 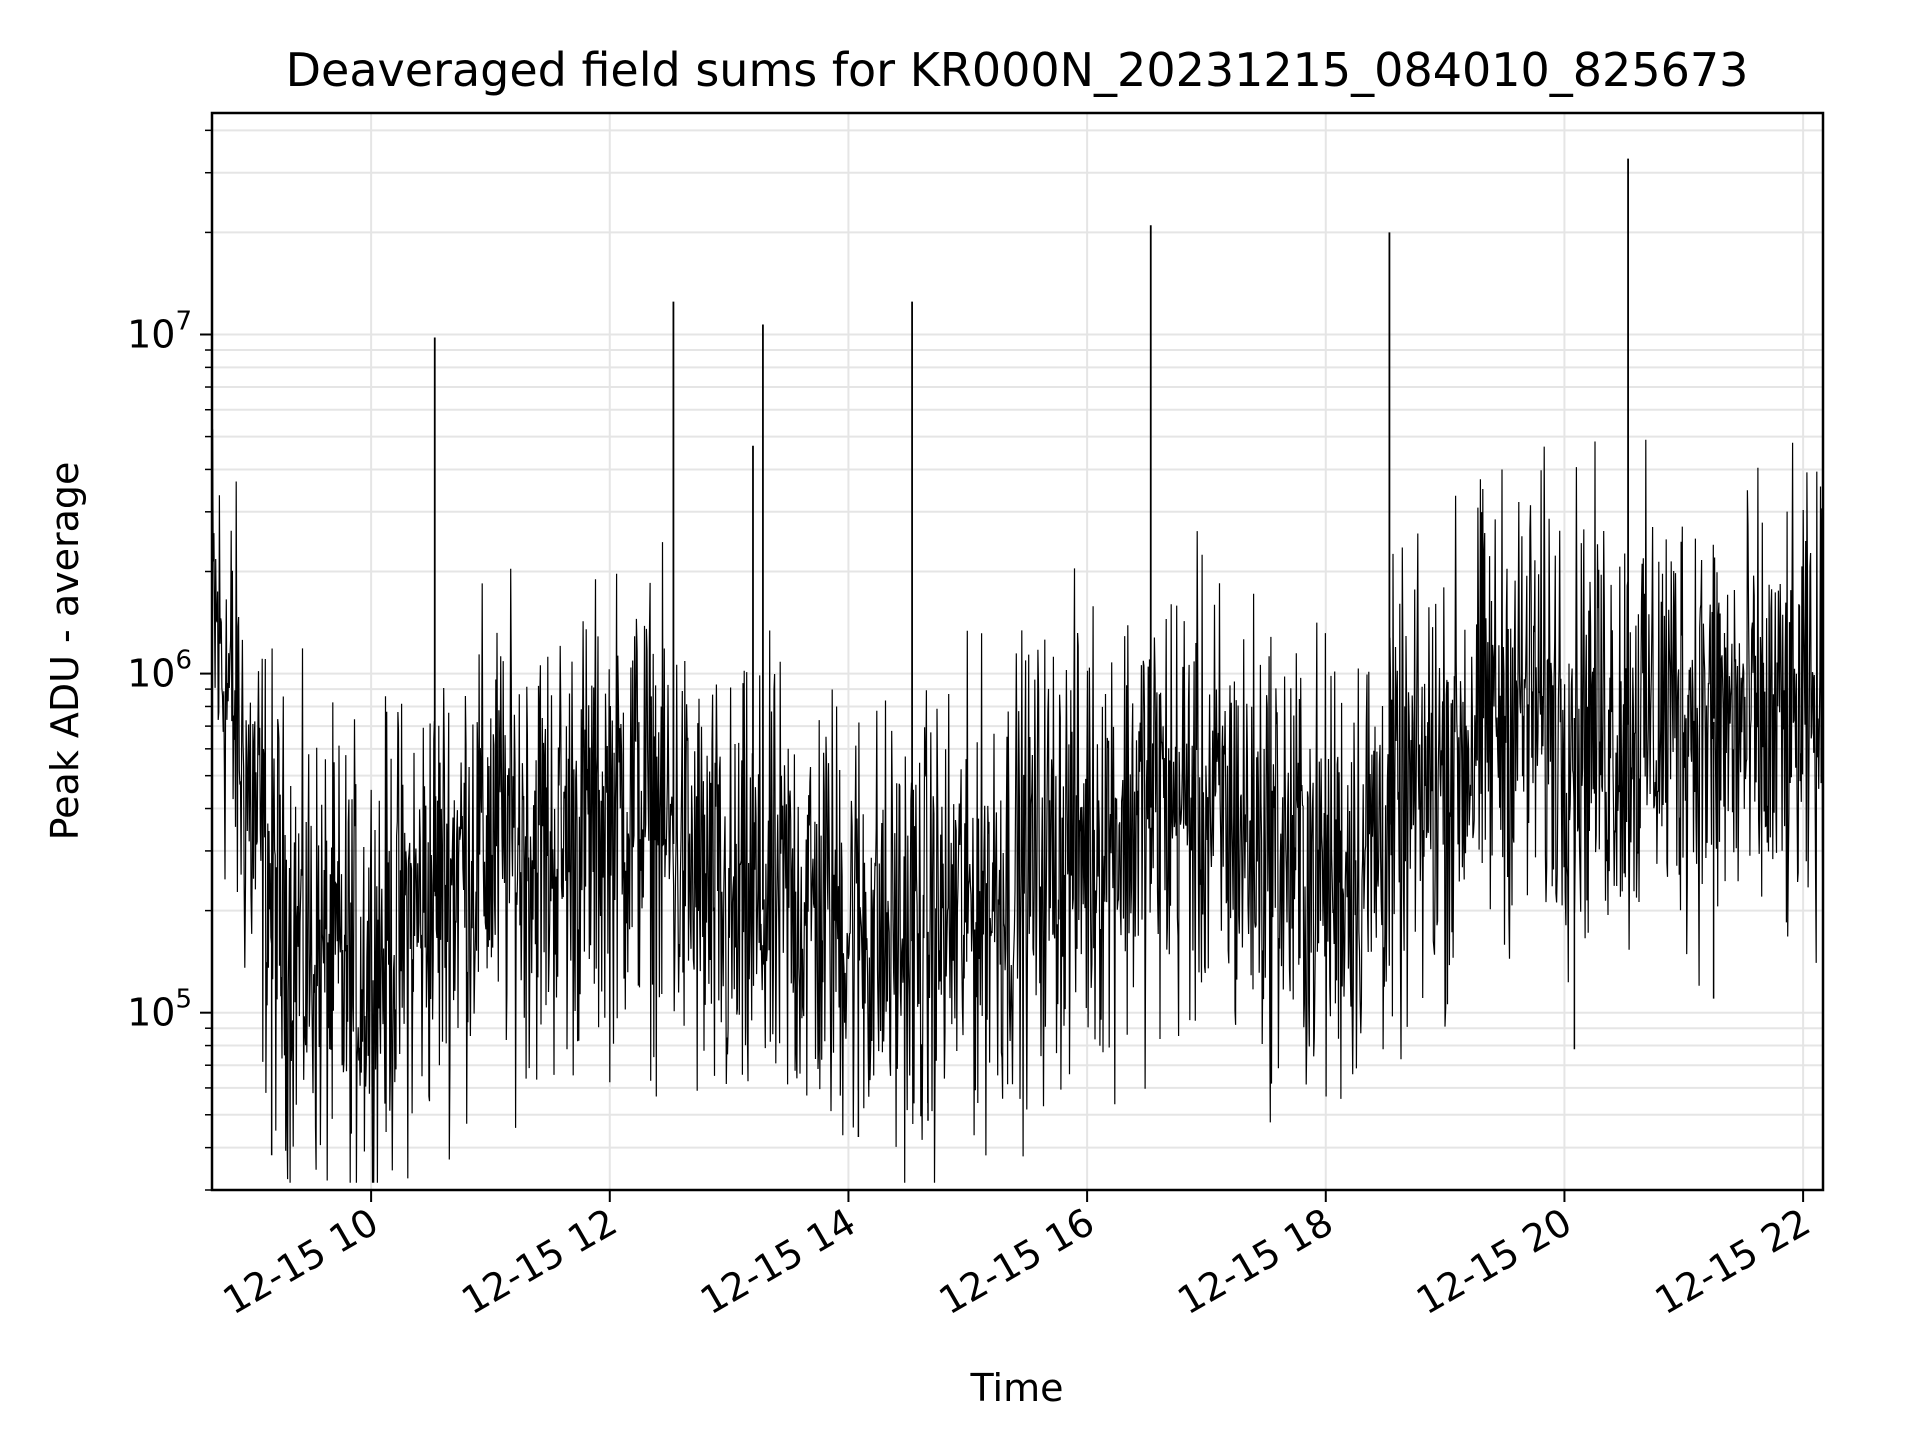 I want to click on y-tick-label: 10⁶, so click(x=159, y=671).